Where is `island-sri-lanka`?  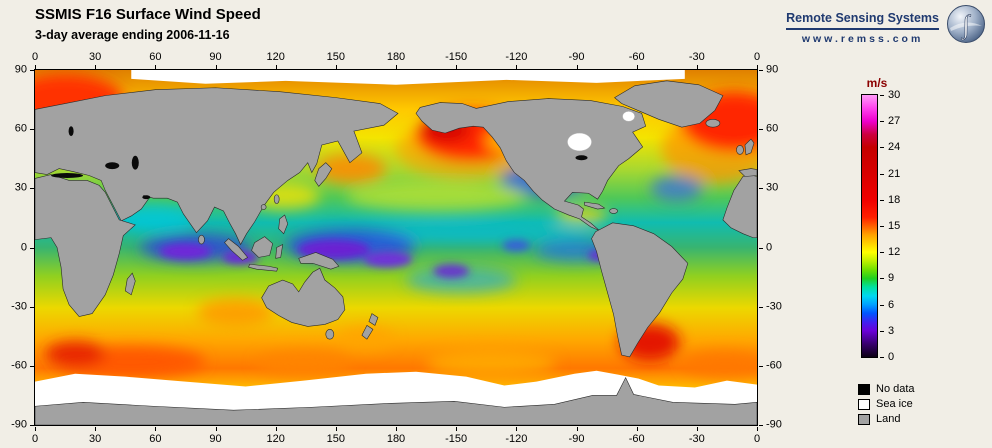 island-sri-lanka is located at coordinates (201, 239).